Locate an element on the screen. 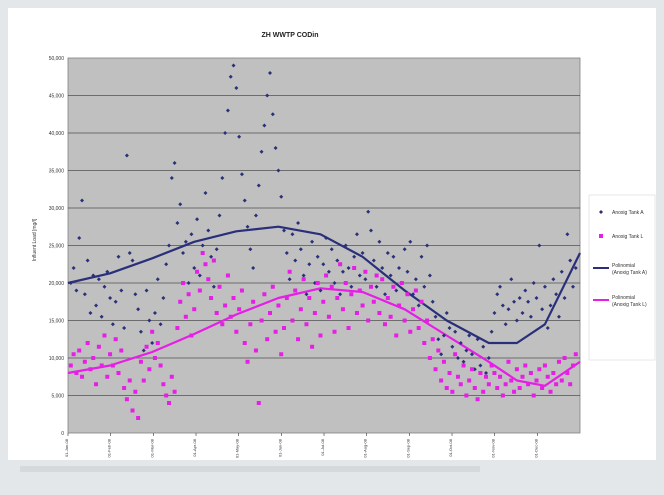  legend-label: Anoxig Tank L is located at coordinates (628, 237).